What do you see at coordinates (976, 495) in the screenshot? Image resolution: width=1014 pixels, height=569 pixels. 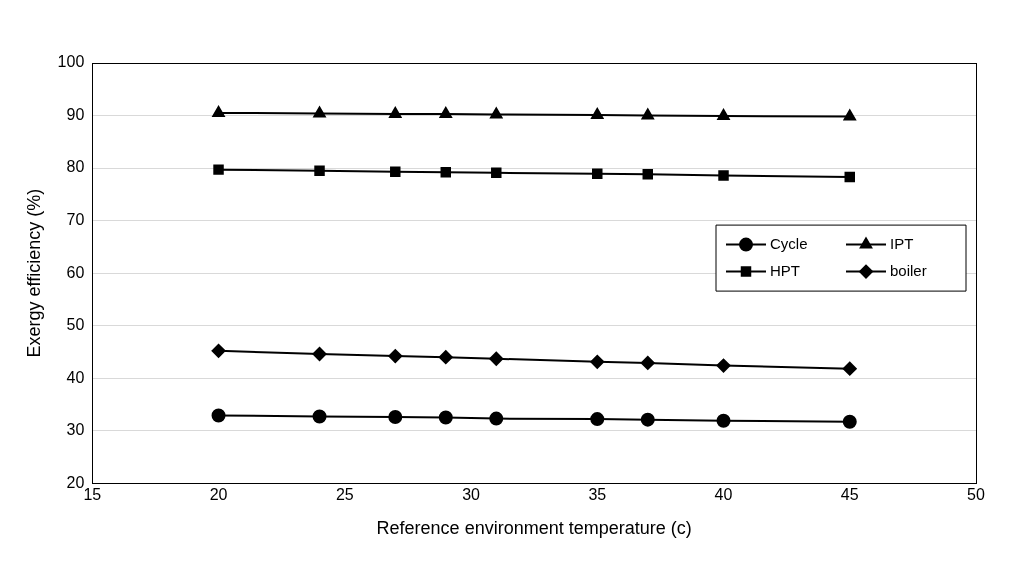 I see `x-tick-label: 50` at bounding box center [976, 495].